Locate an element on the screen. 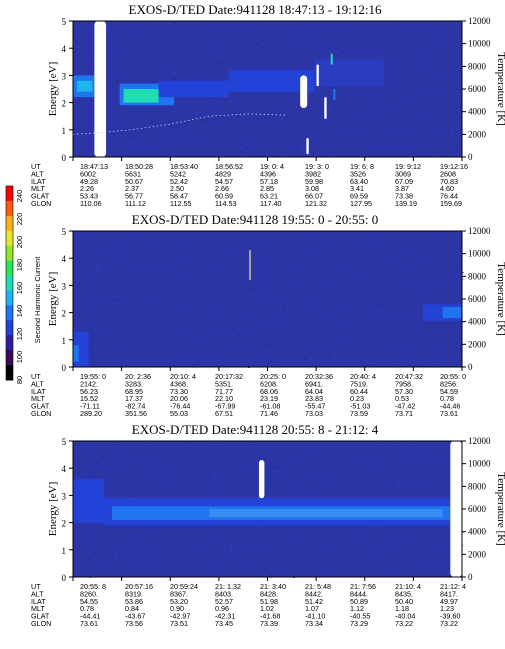 The height and width of the screenshot is (649, 505). ephemeris-value: 73.39 is located at coordinates (269, 623).